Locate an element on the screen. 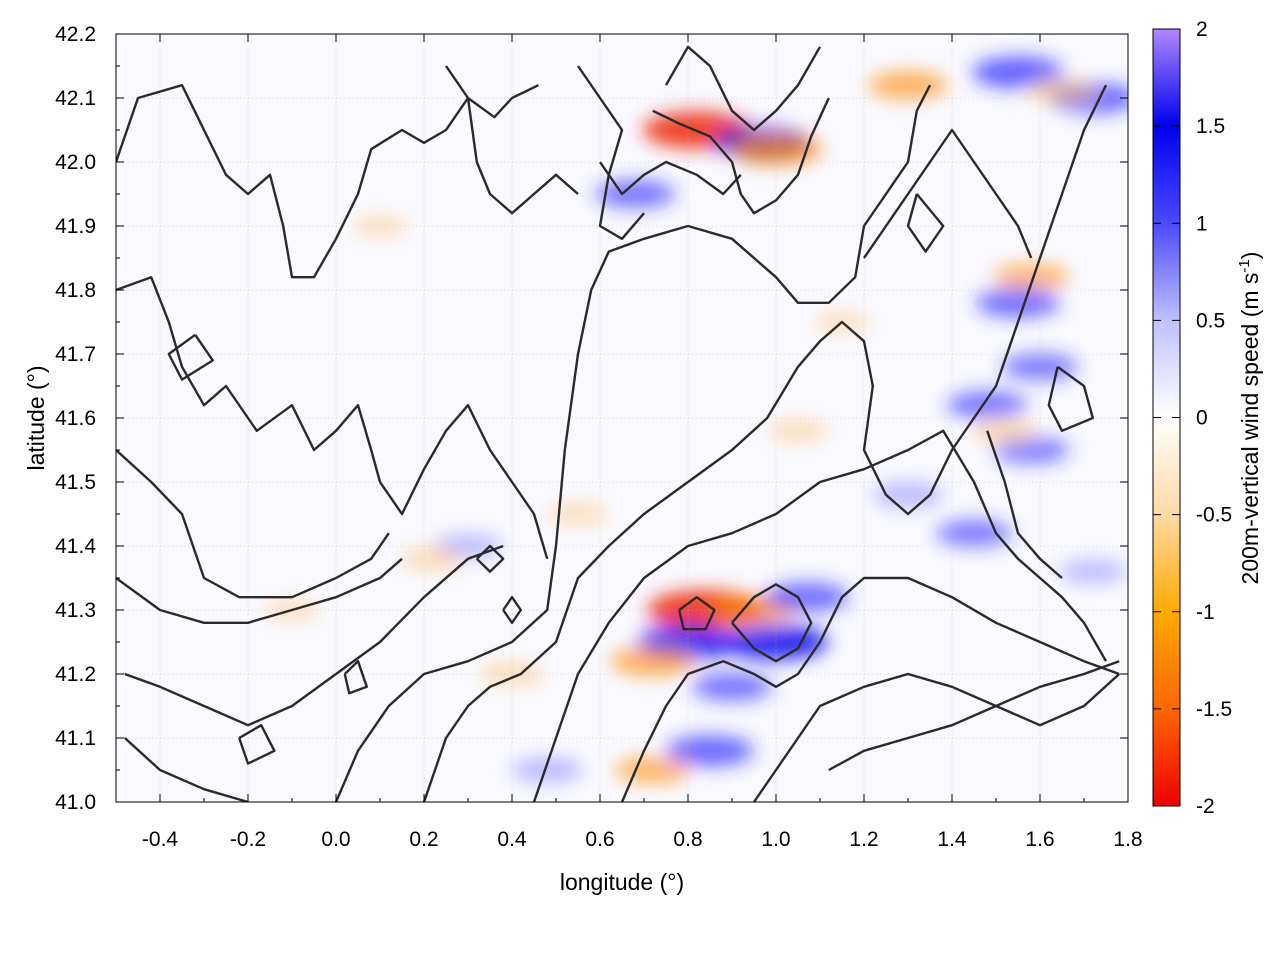 This screenshot has width=1280, height=960. y-tick-label: 41.9 is located at coordinates (75, 226).